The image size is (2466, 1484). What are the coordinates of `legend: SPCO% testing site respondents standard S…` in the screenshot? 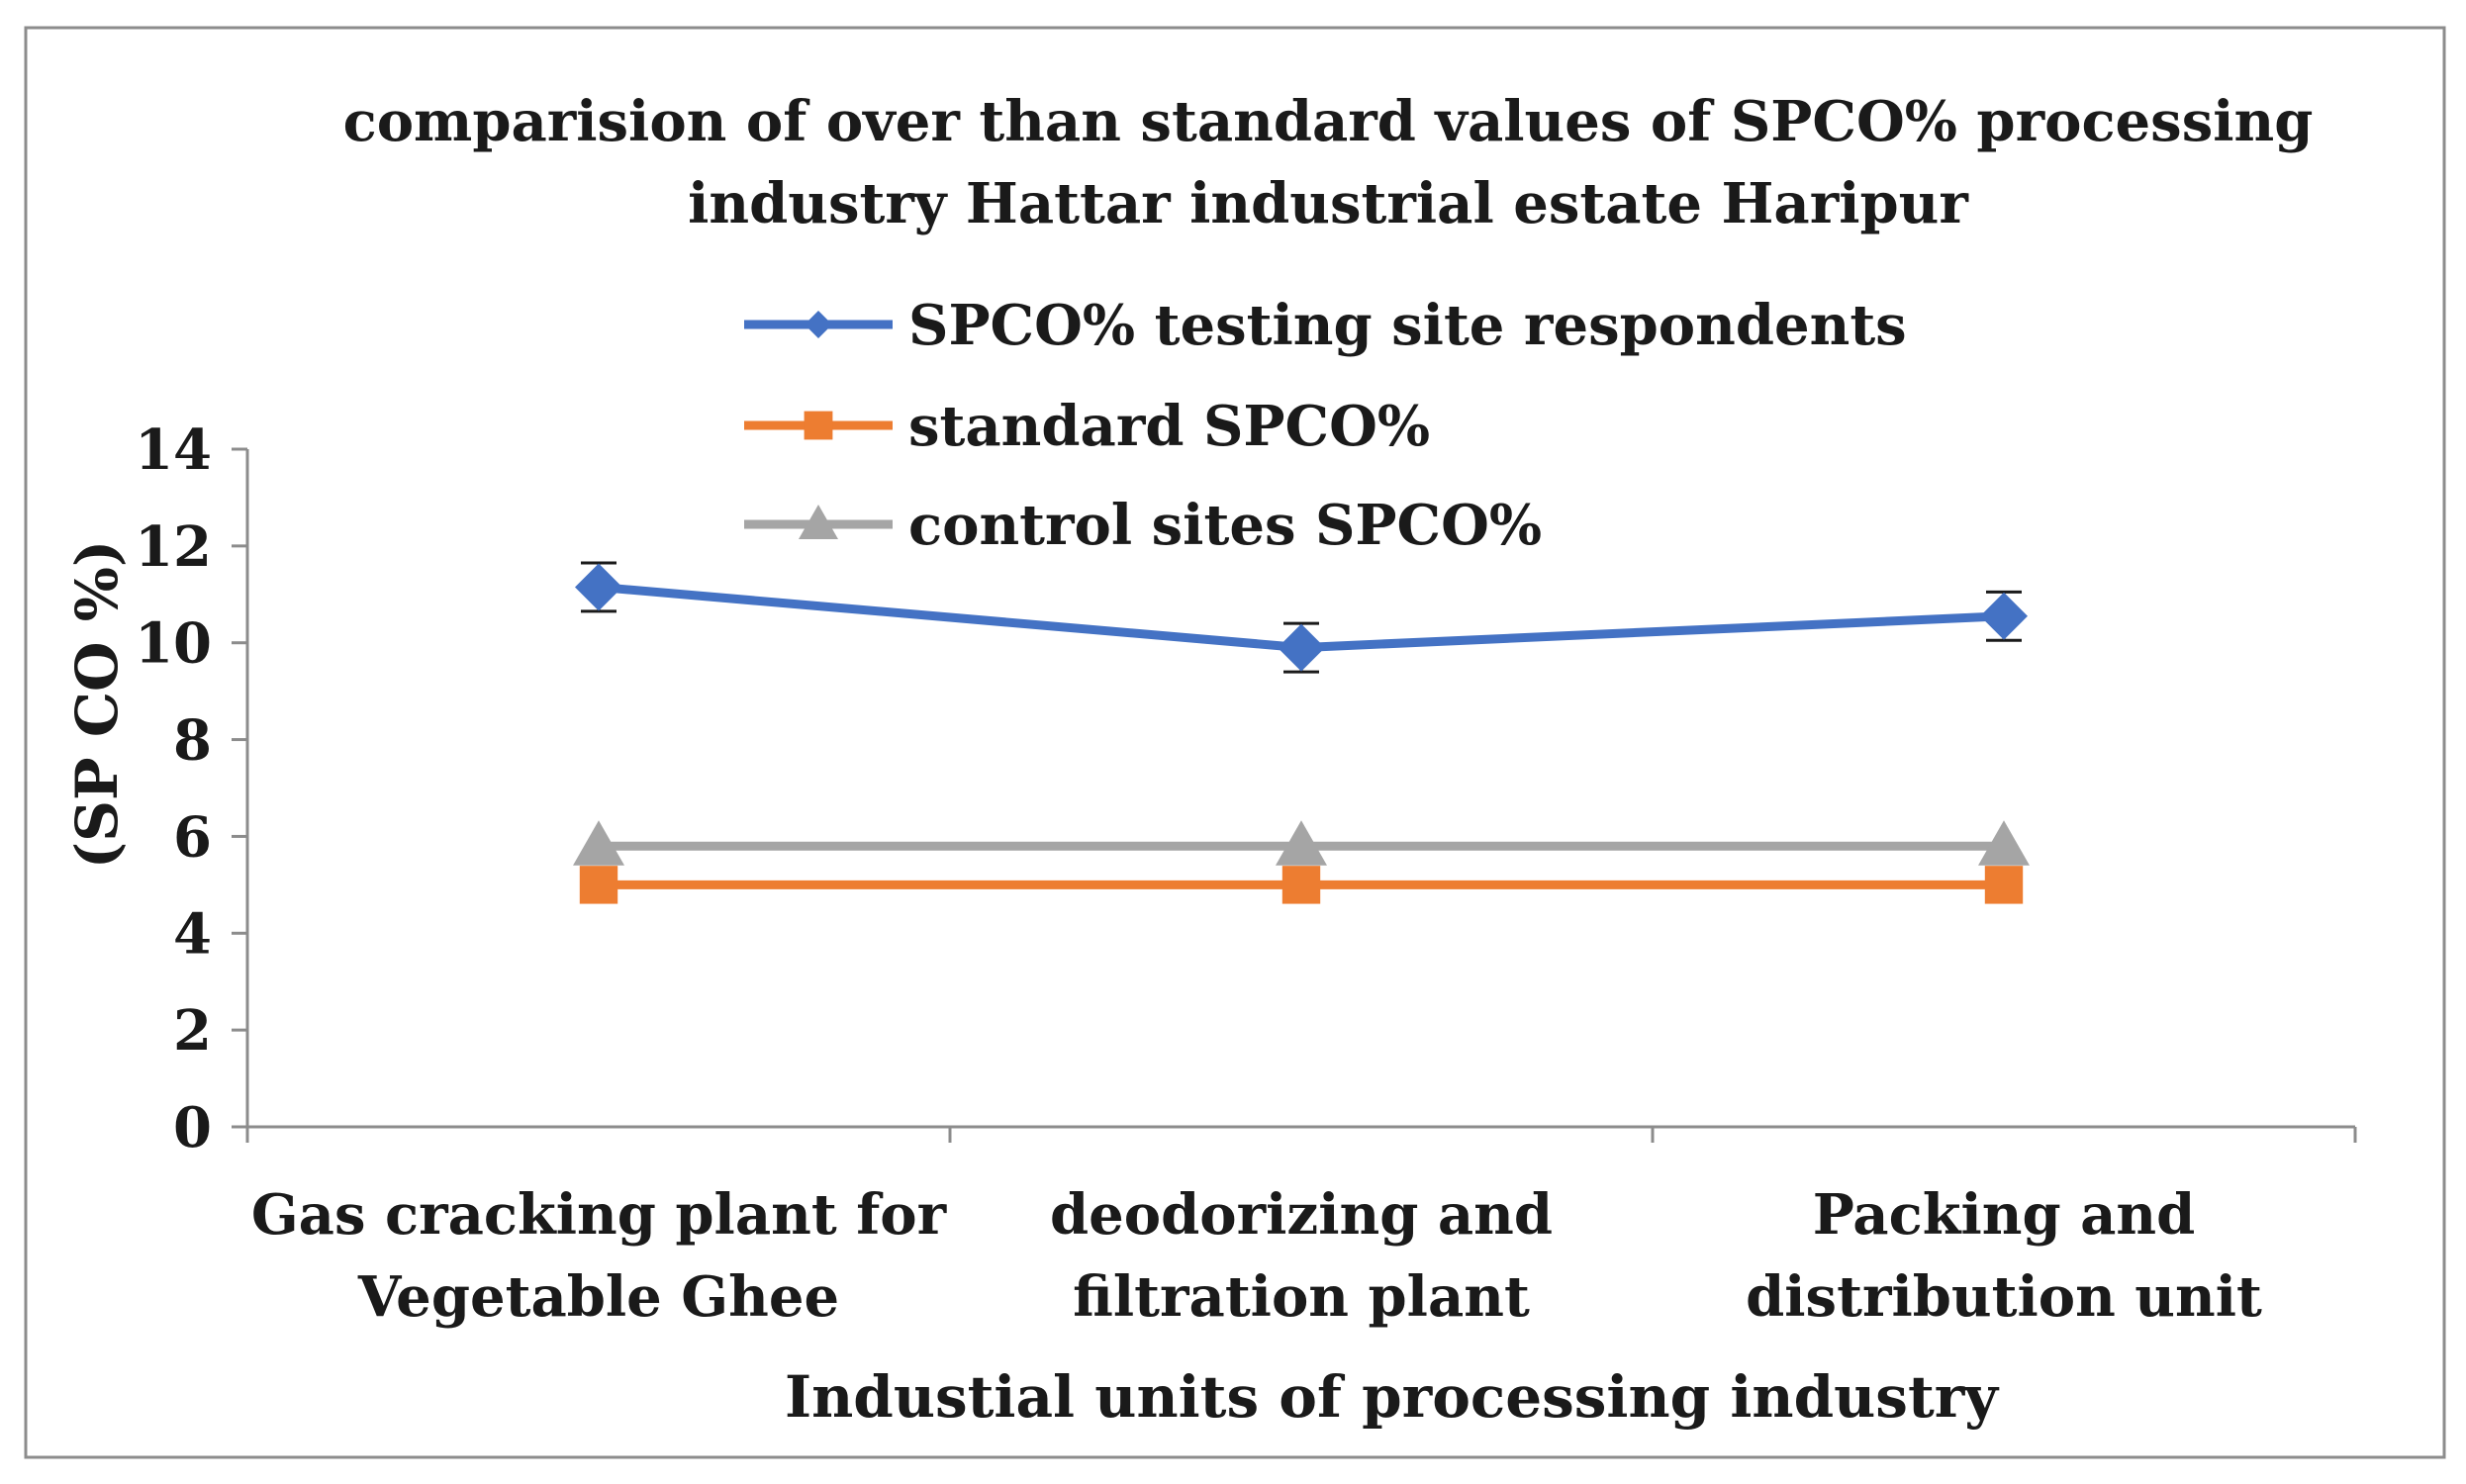 It's located at (1325, 425).